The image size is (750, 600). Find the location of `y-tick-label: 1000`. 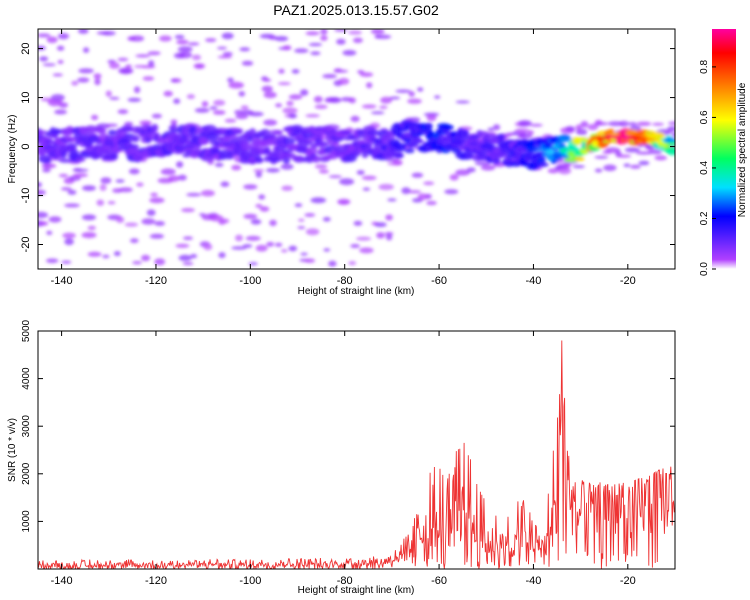

y-tick-label: 1000 is located at coordinates (26, 521).